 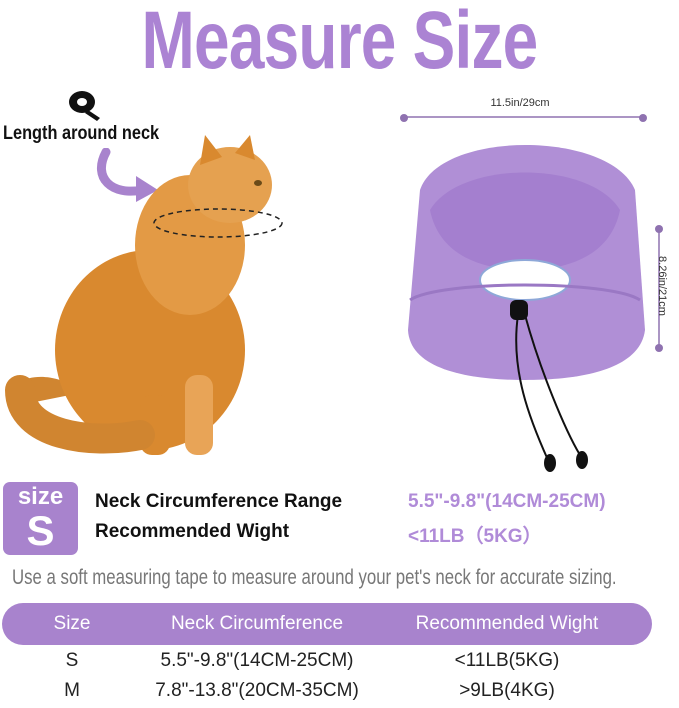 What do you see at coordinates (520, 103) in the screenshot?
I see `width-dimension: 11.5in/29cm` at bounding box center [520, 103].